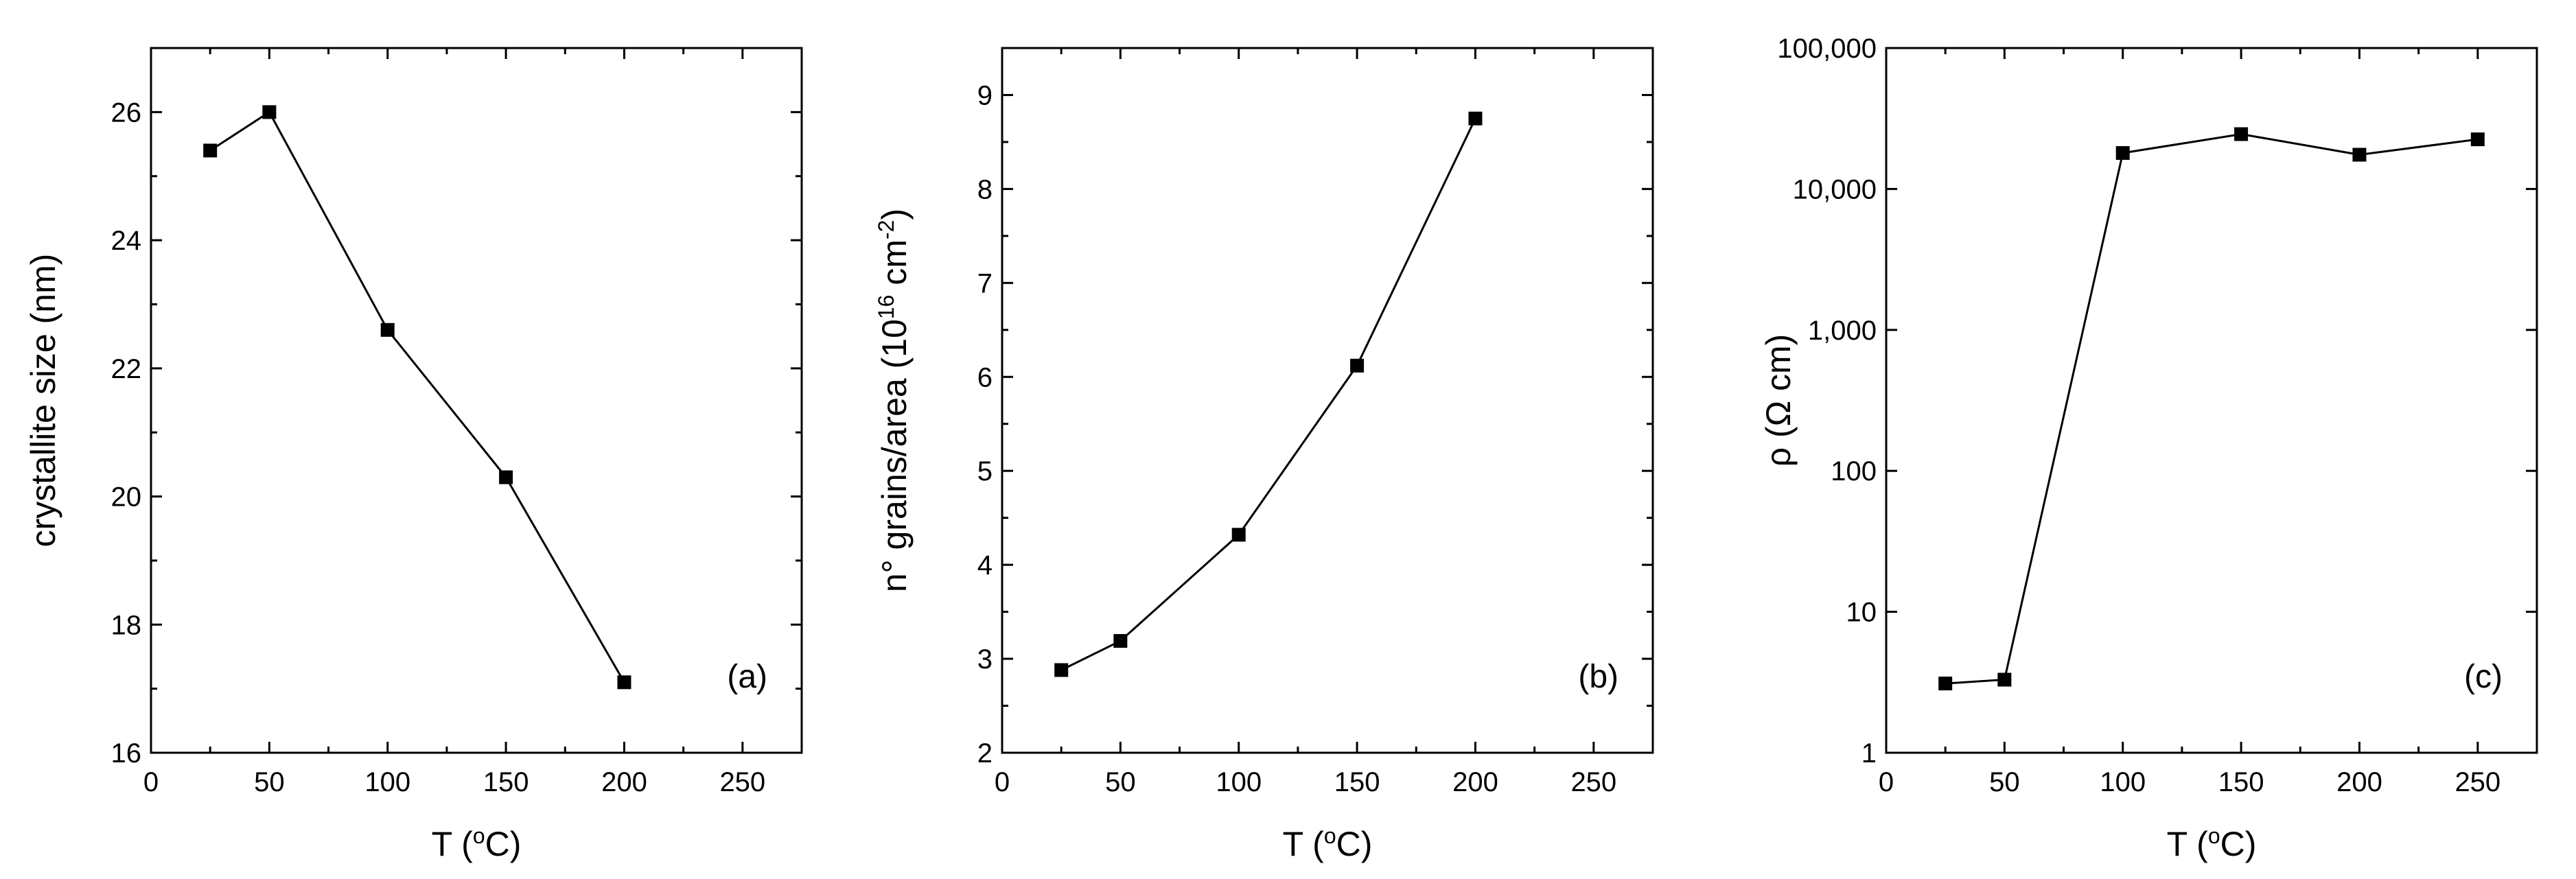 This screenshot has height=879, width=2576. I want to click on y-tick-label: 1, so click(1869, 753).